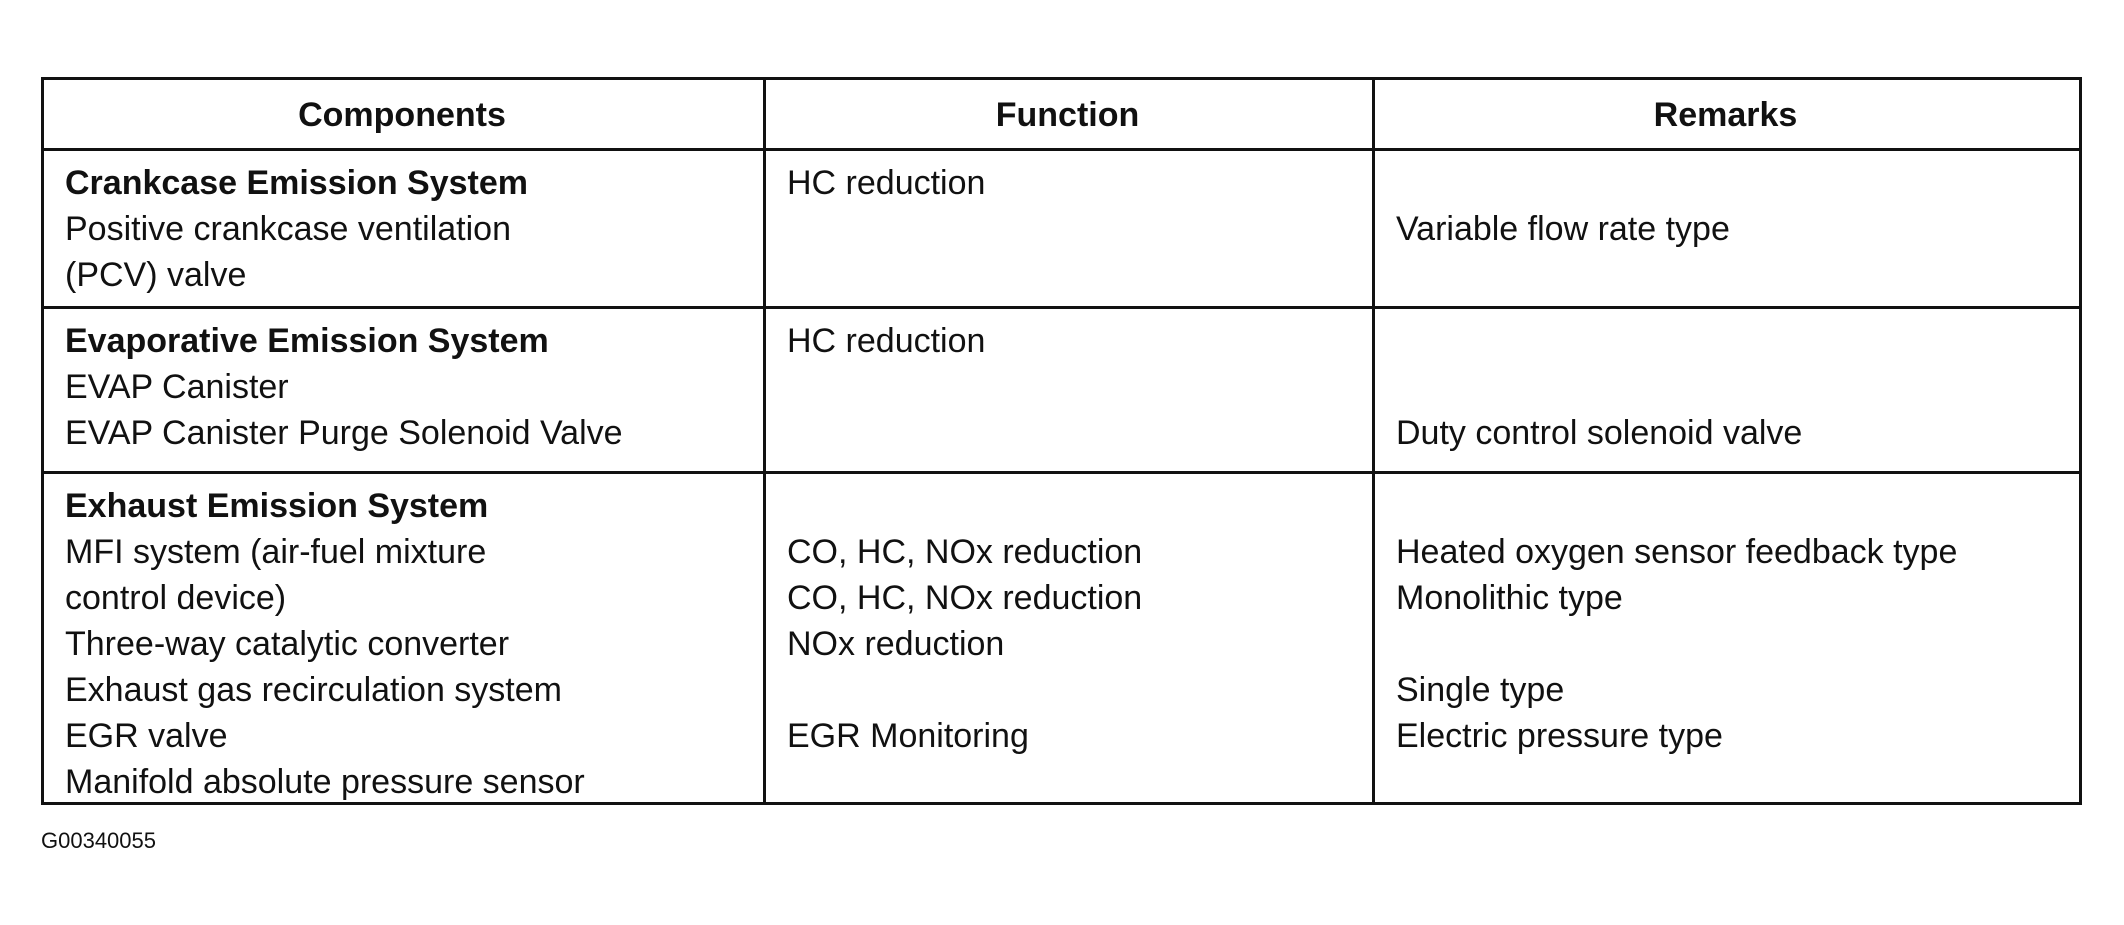  Describe the element at coordinates (146, 736) in the screenshot. I see `cell-text: EGR valve` at that location.